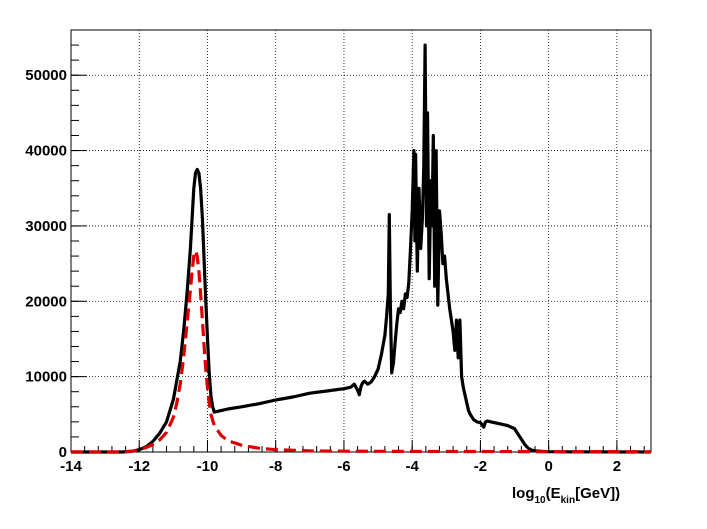  What do you see at coordinates (46, 151) in the screenshot?
I see `y-tick-label: 40000` at bounding box center [46, 151].